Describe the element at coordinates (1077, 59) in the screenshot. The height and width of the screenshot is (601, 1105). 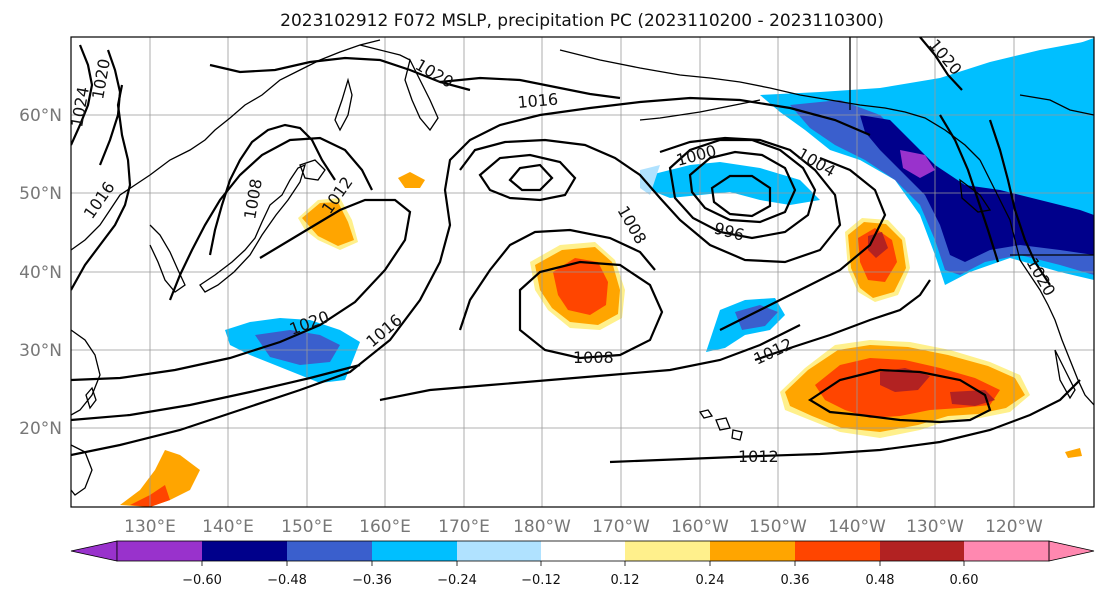
I see `shade-skyblue-north` at that location.